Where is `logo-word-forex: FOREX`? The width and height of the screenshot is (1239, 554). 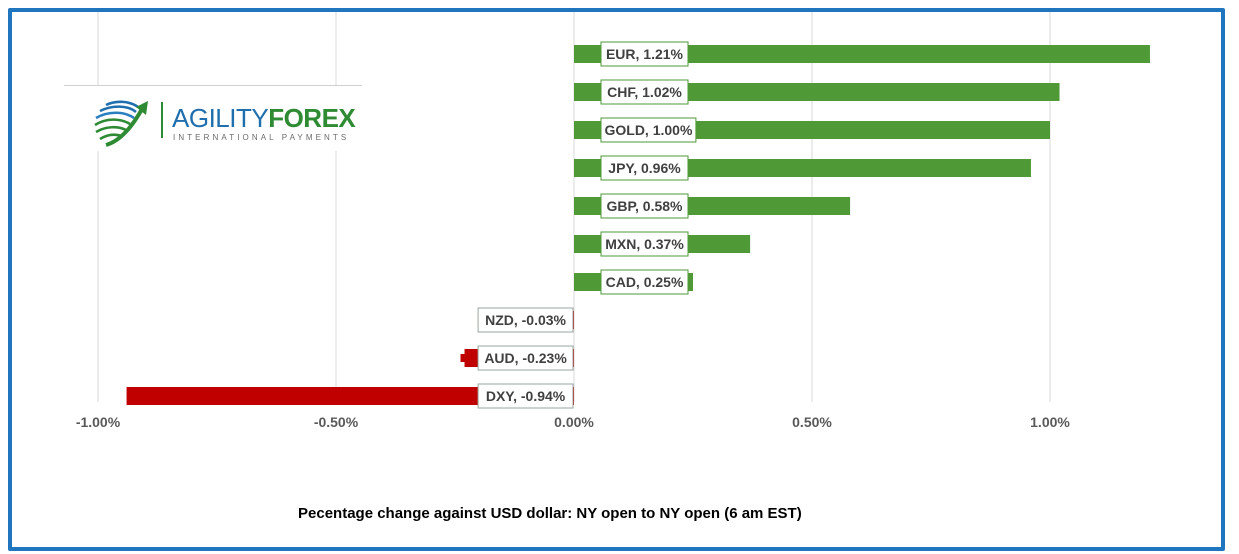
logo-word-forex: FOREX is located at coordinates (312, 118).